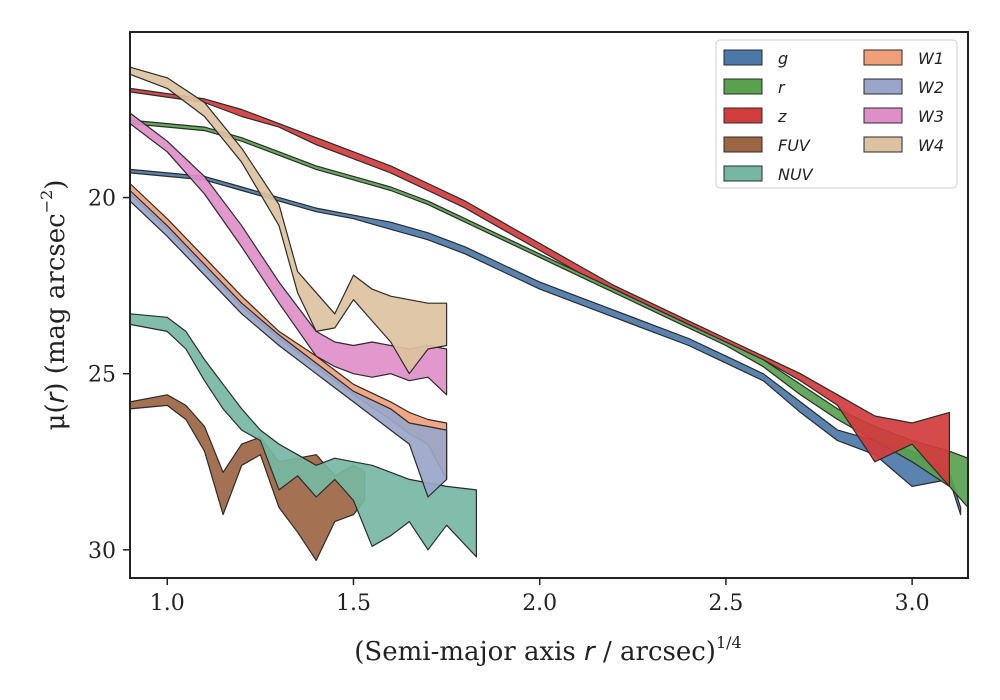 The image size is (1000, 700). Describe the element at coordinates (725, 603) in the screenshot. I see `x-tick-label: 2.5` at that location.